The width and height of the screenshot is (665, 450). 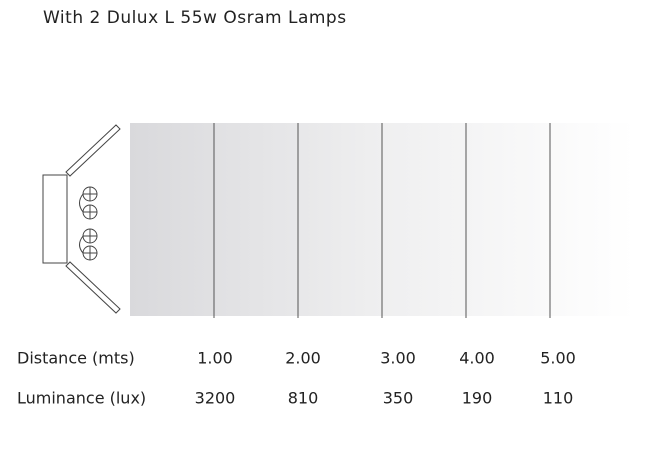 What do you see at coordinates (88, 223) in the screenshot?
I see `lamps` at bounding box center [88, 223].